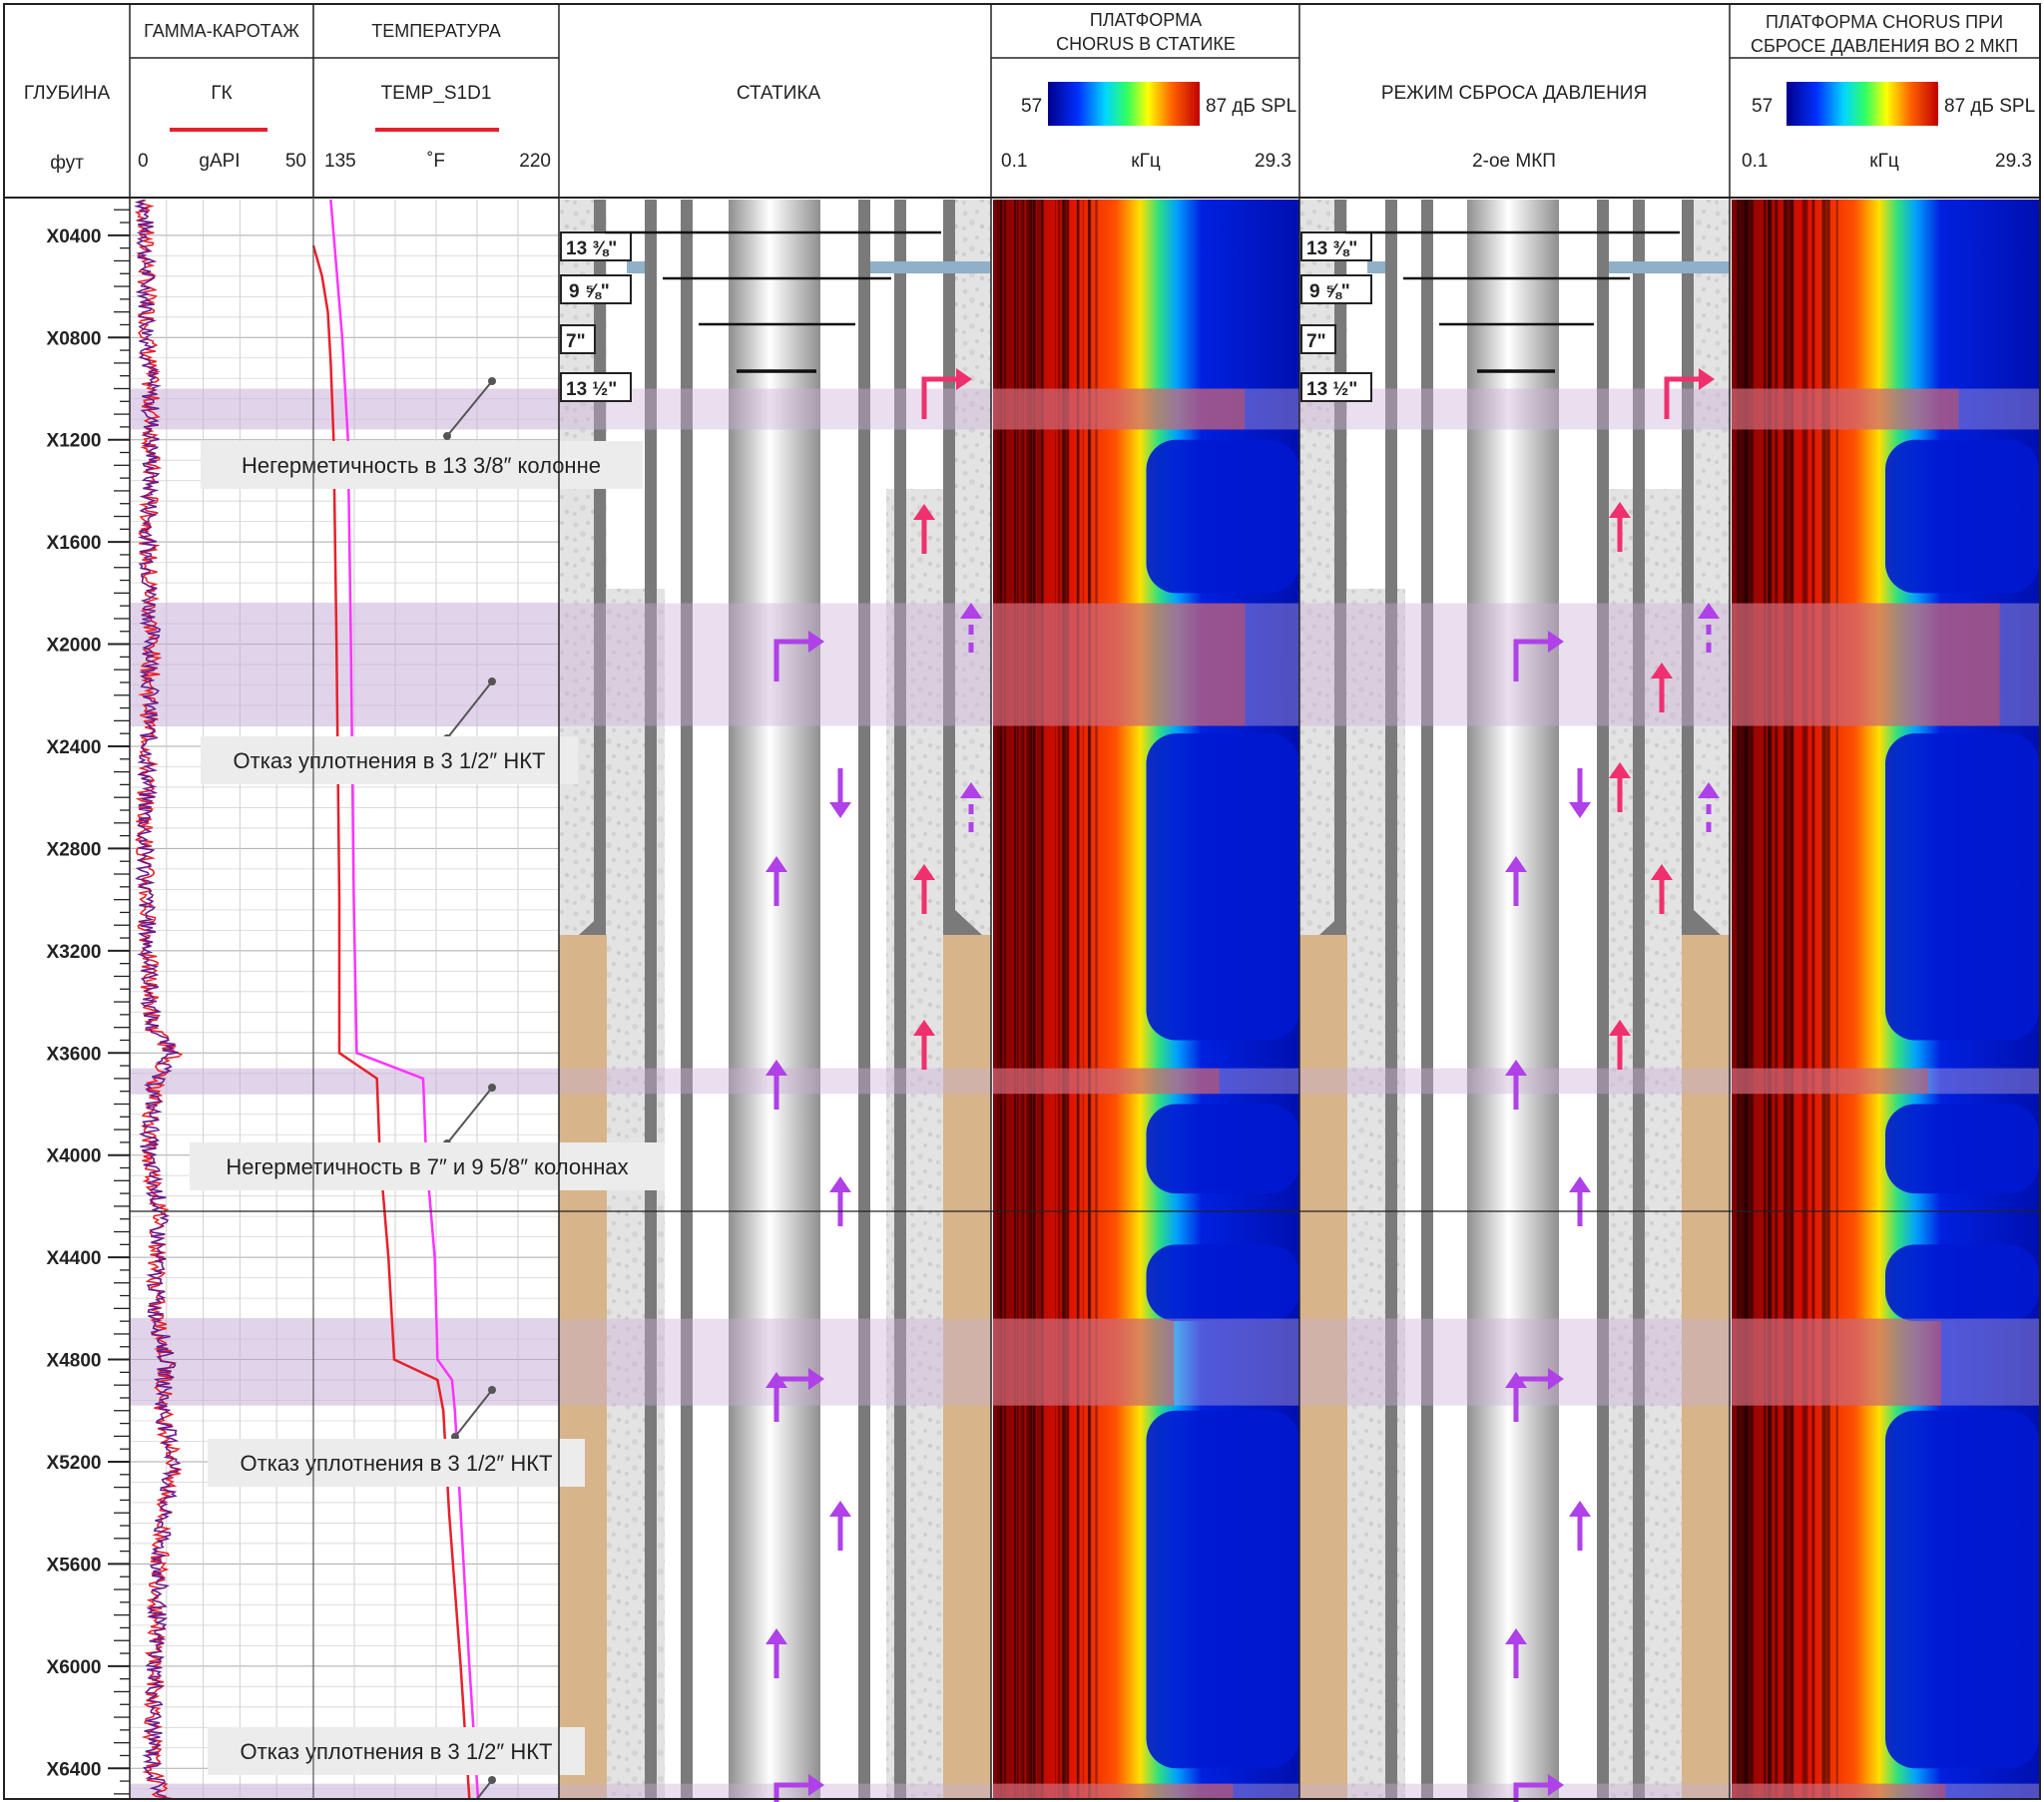  Describe the element at coordinates (74, 849) in the screenshot. I see `depth-tick-label: X2800` at that location.